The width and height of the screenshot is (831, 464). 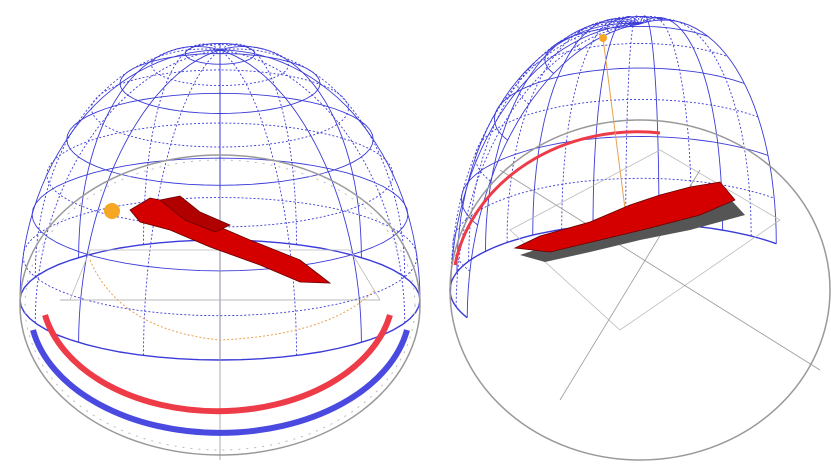 What do you see at coordinates (232, 300) in the screenshot?
I see `sun-path` at bounding box center [232, 300].